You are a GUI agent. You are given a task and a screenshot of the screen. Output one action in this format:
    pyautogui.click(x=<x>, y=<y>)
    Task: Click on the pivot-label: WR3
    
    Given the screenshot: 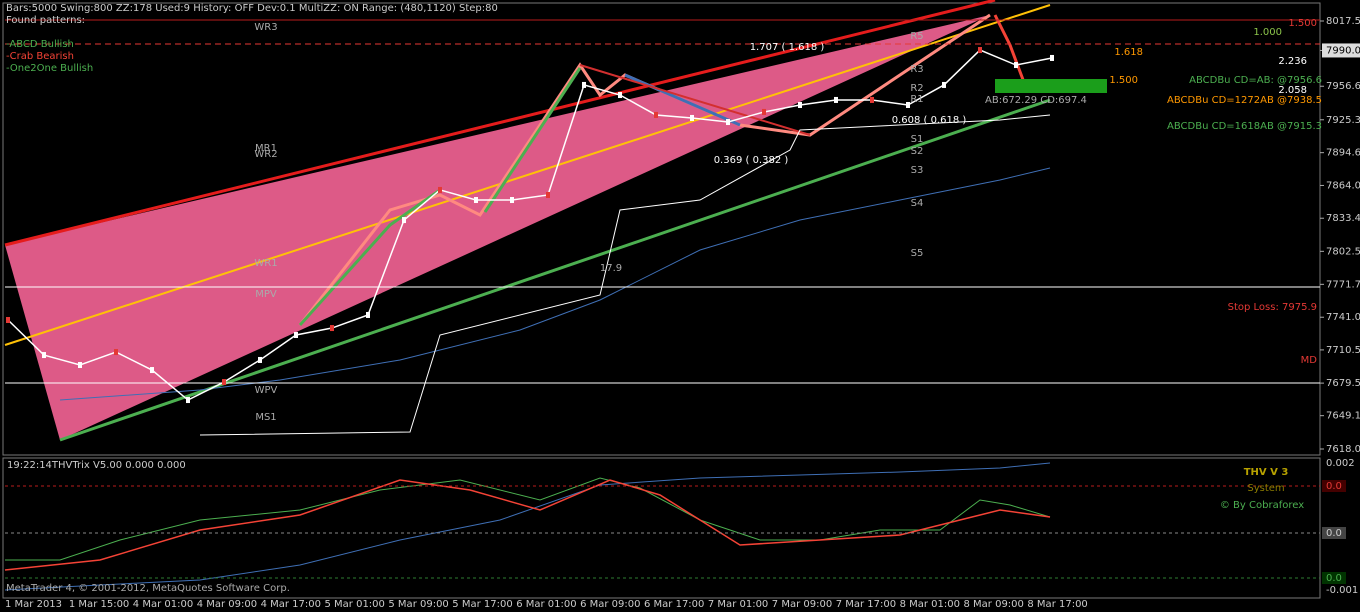 What is the action you would take?
    pyautogui.click(x=265, y=27)
    